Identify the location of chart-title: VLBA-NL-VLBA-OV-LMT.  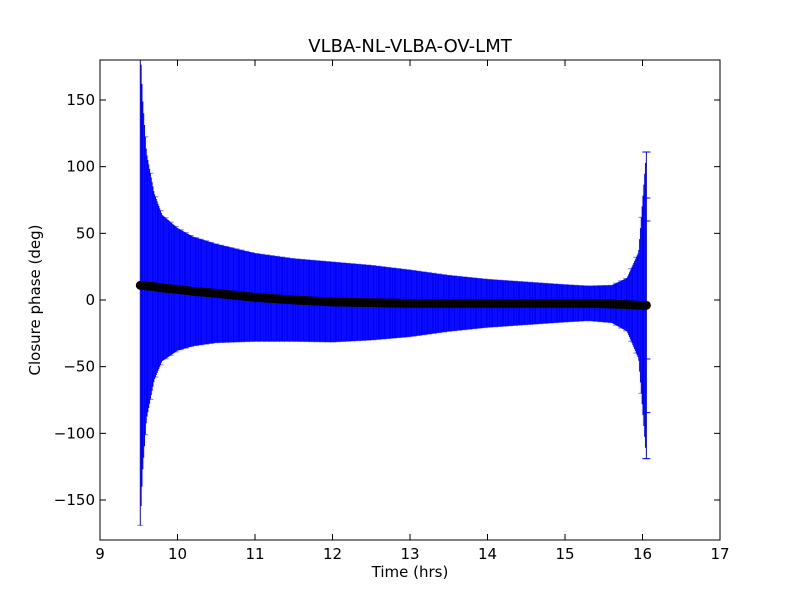
(410, 46).